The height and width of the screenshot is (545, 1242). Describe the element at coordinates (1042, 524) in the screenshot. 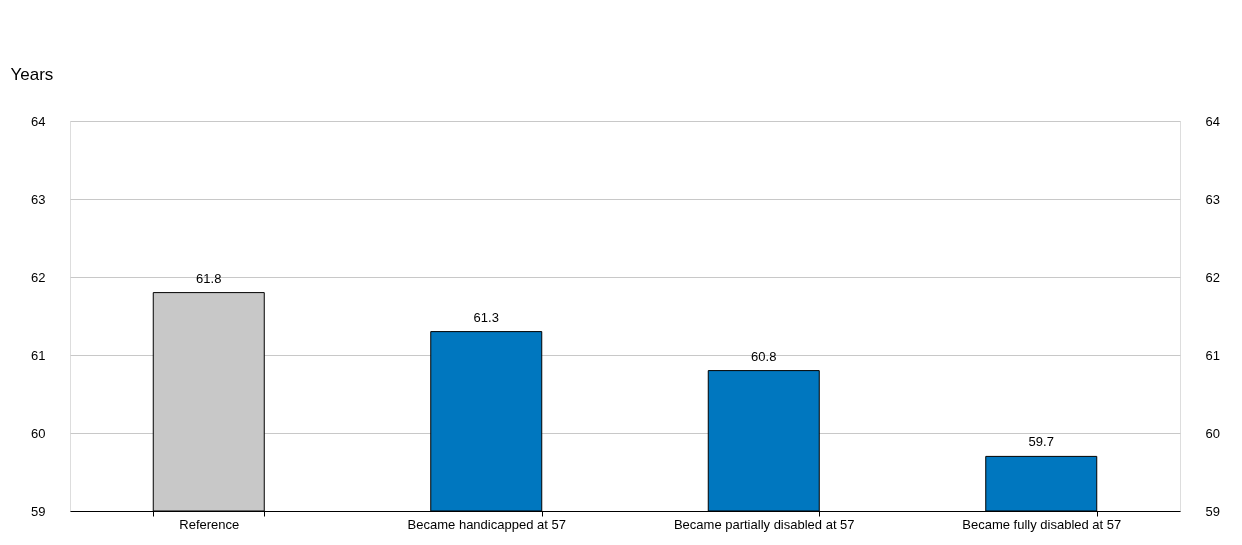

I see `x-tick-label: Became fully disabled at 57` at that location.